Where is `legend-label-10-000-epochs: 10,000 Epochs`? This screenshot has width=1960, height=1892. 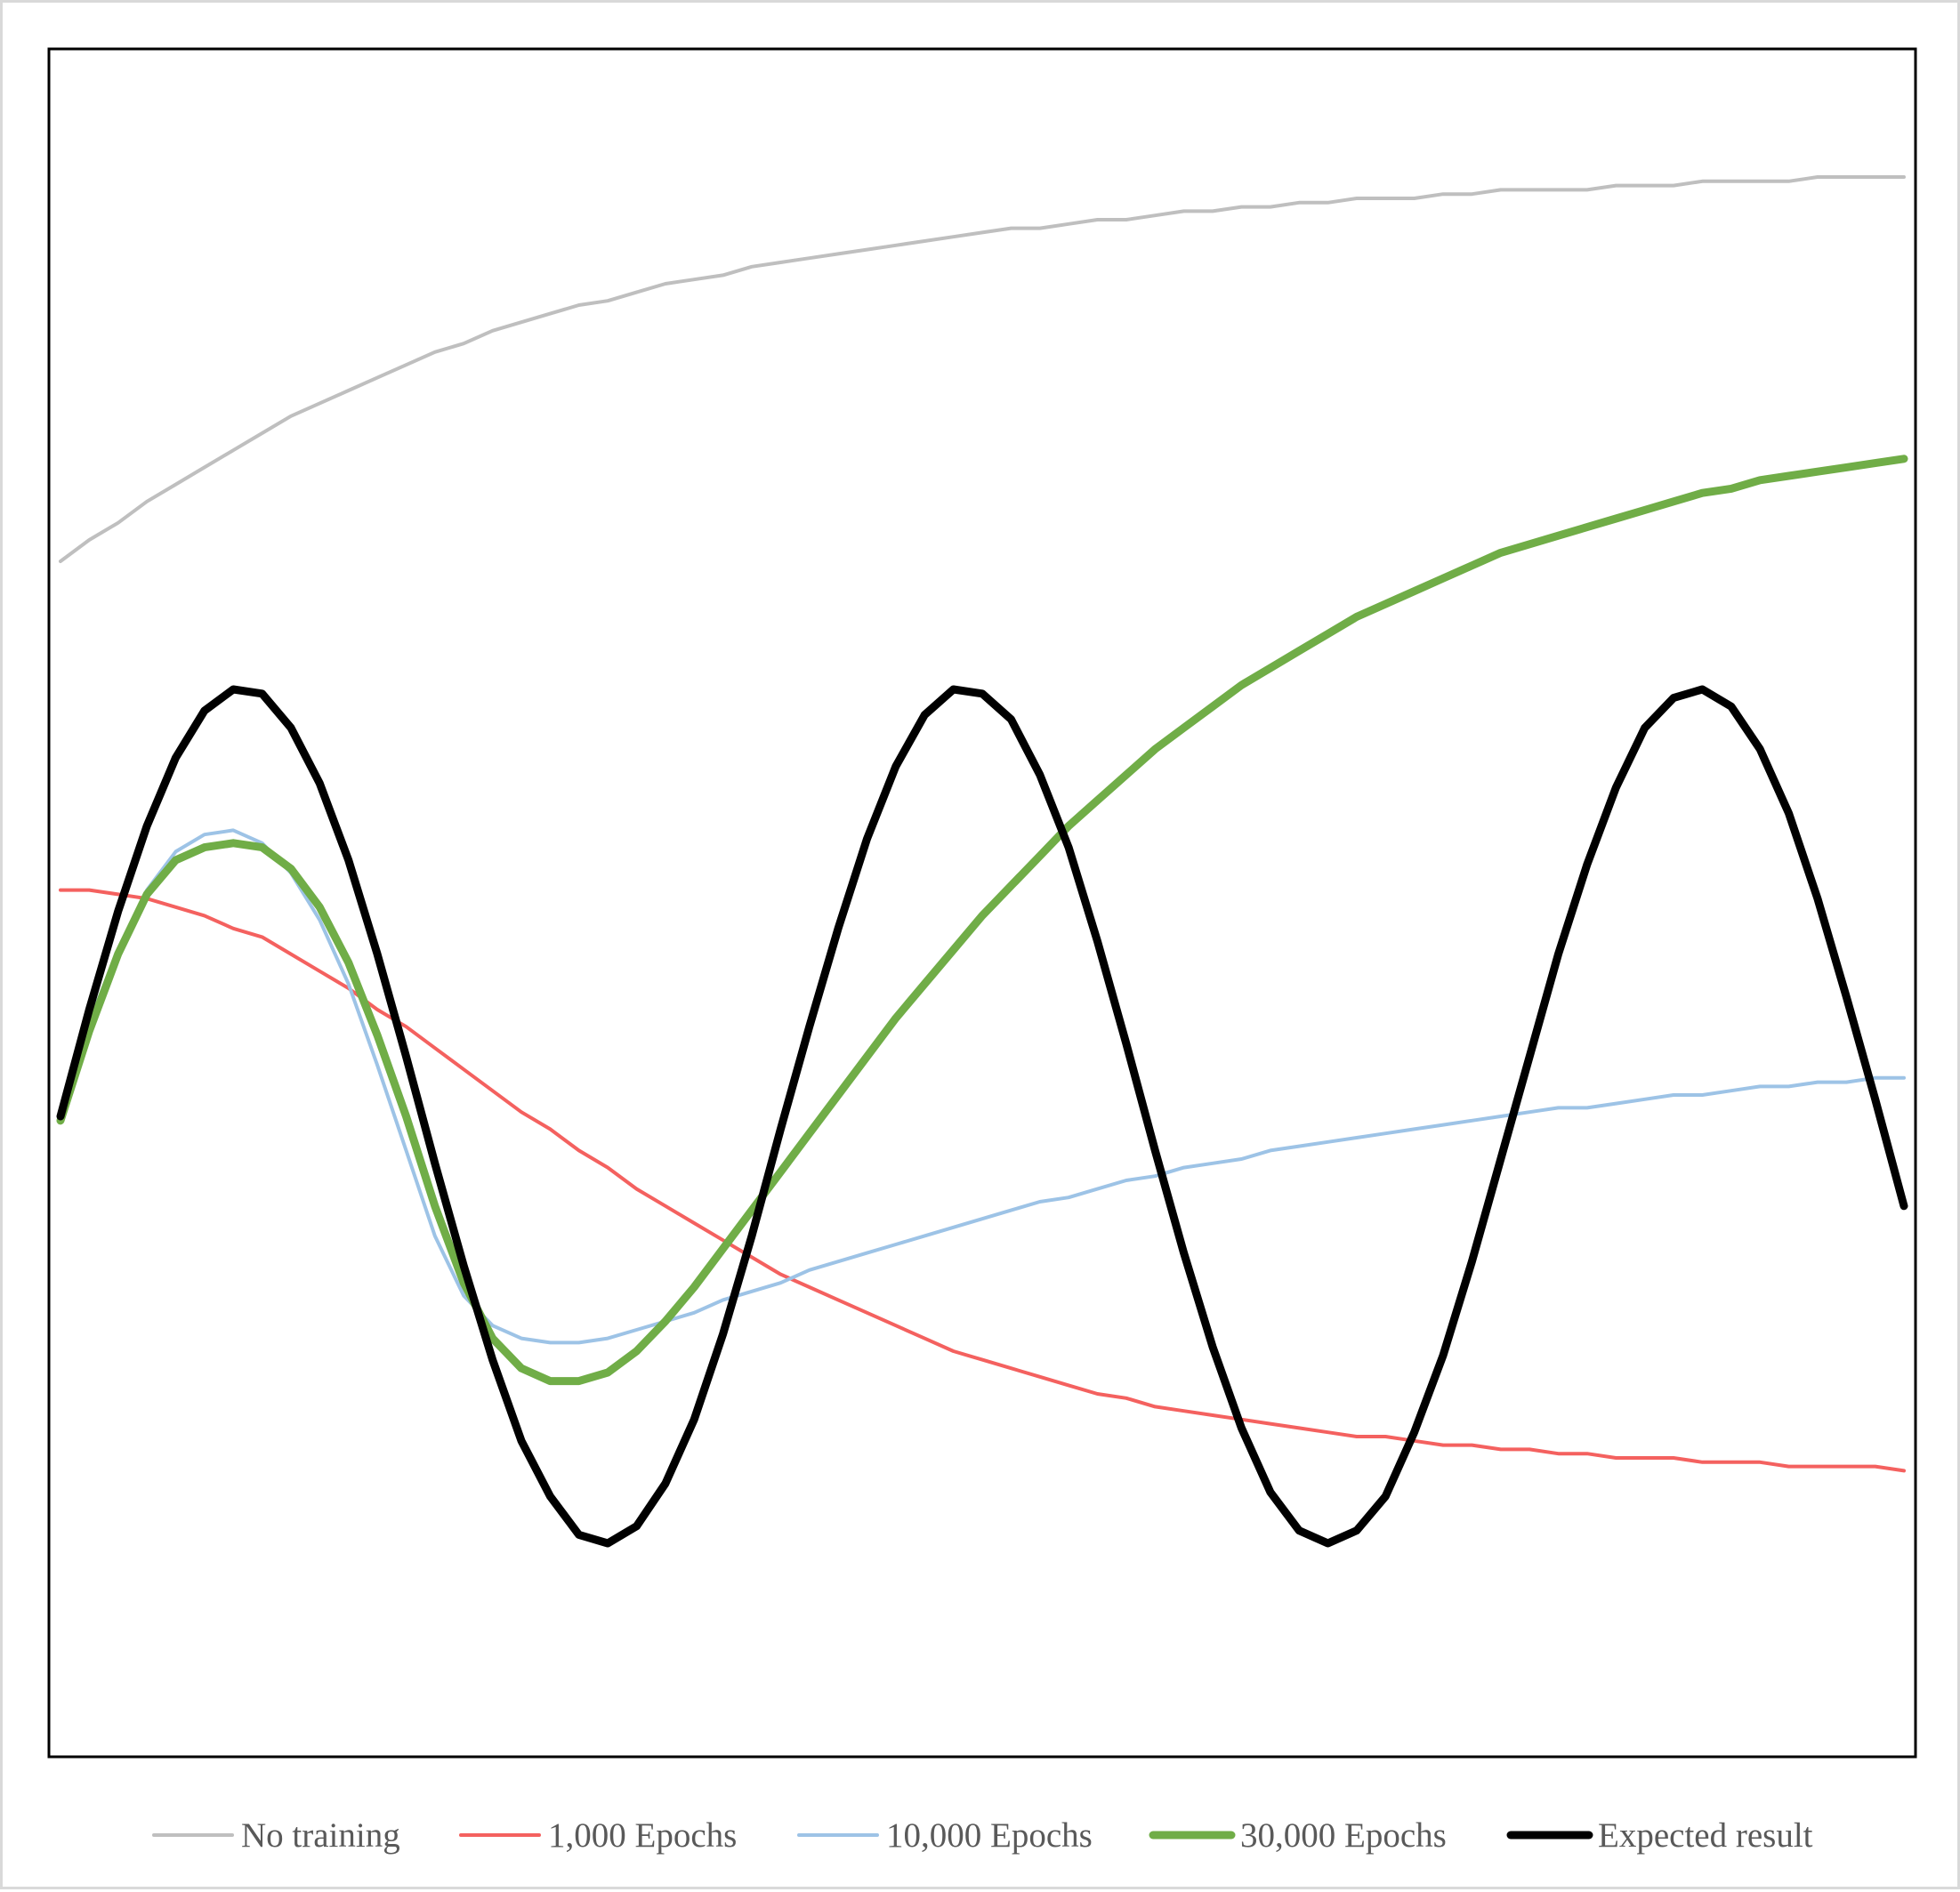
legend-label-10-000-epochs: 10,000 Epochs is located at coordinates (990, 1835).